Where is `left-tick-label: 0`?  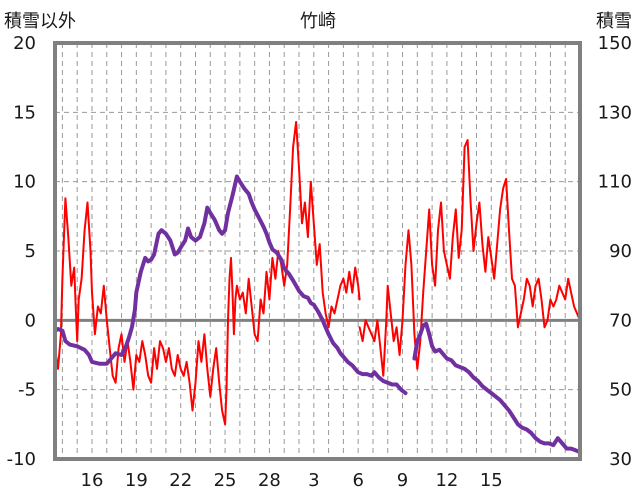 left-tick-label: 0 is located at coordinates (30, 320).